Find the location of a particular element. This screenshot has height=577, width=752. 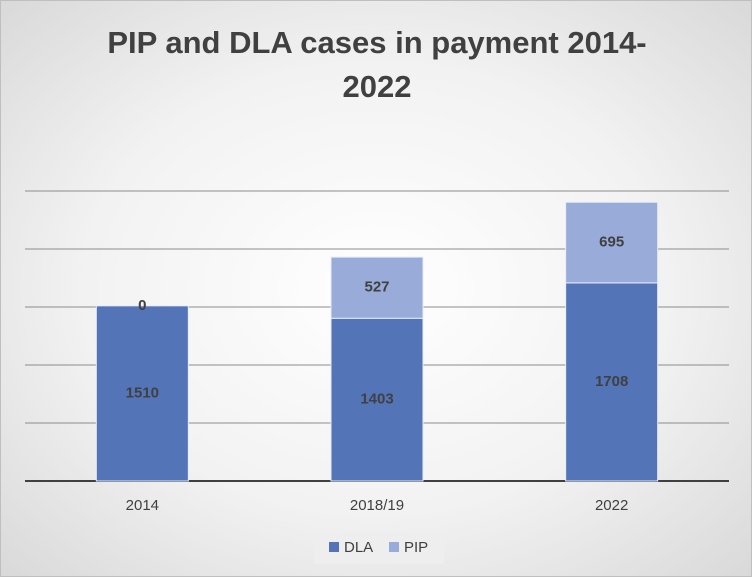

x-tick-label: 2014 is located at coordinates (142, 505).